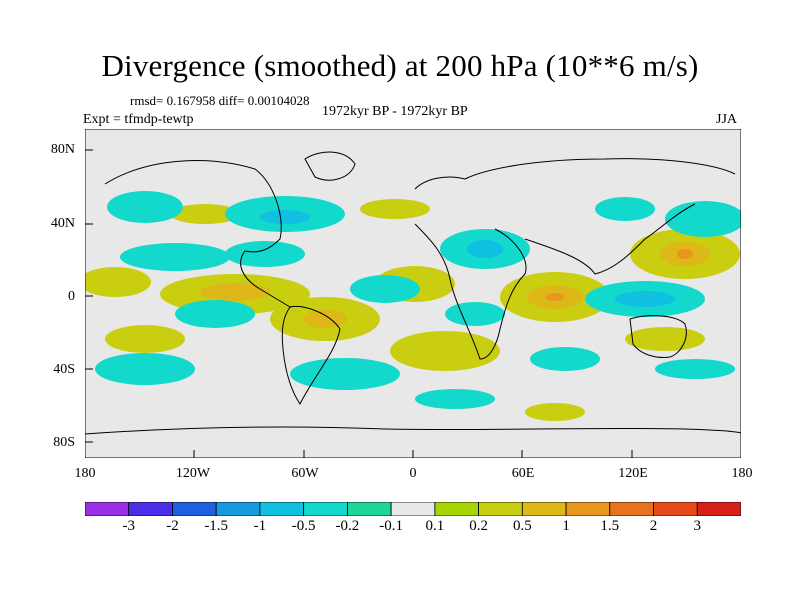  Describe the element at coordinates (575, 174) in the screenshot. I see `coast-eurasia-north` at that location.